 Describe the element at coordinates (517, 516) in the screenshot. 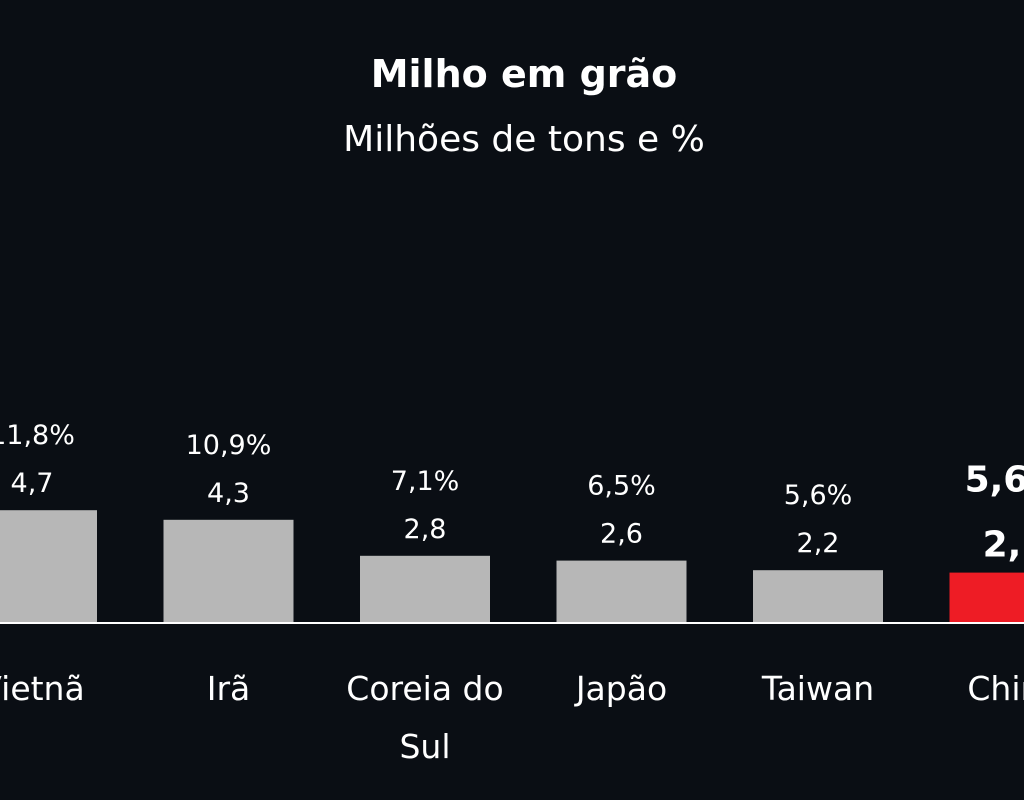

I see `value-label-group: 4,7 4,3 2,8 2,6 2,2 2,1` at that location.